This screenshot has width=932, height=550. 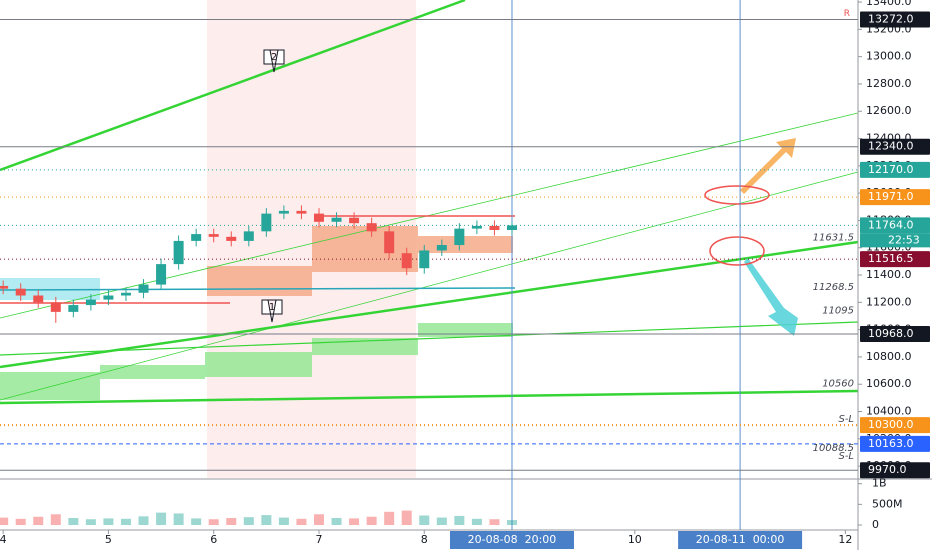 I want to click on y-tick-label: 10800.0, so click(x=889, y=356).